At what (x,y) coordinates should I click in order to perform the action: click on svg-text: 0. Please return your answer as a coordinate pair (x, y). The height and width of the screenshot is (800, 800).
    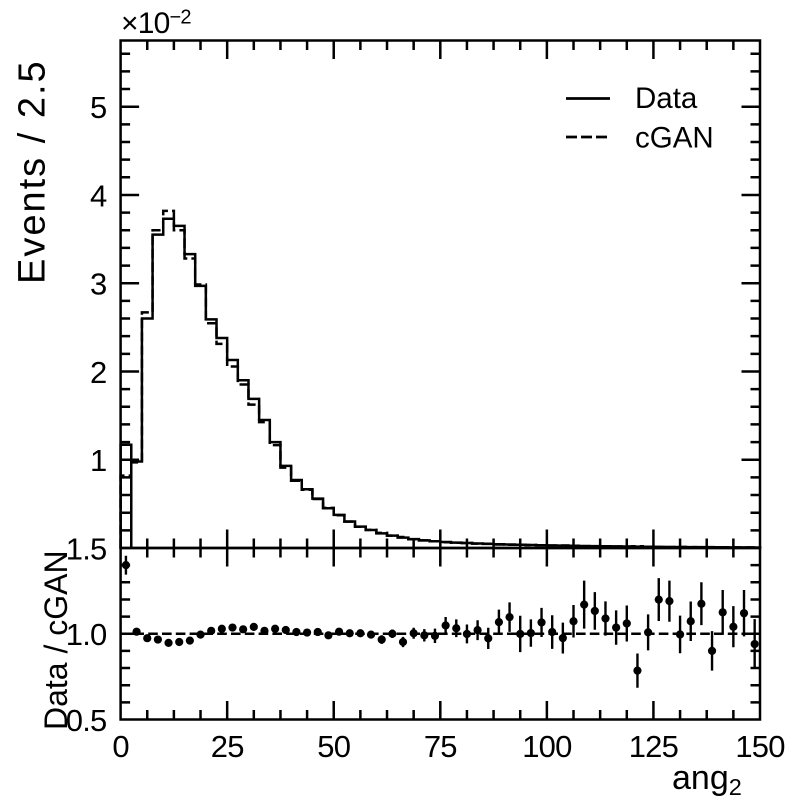
    Looking at the image, I should click on (120, 746).